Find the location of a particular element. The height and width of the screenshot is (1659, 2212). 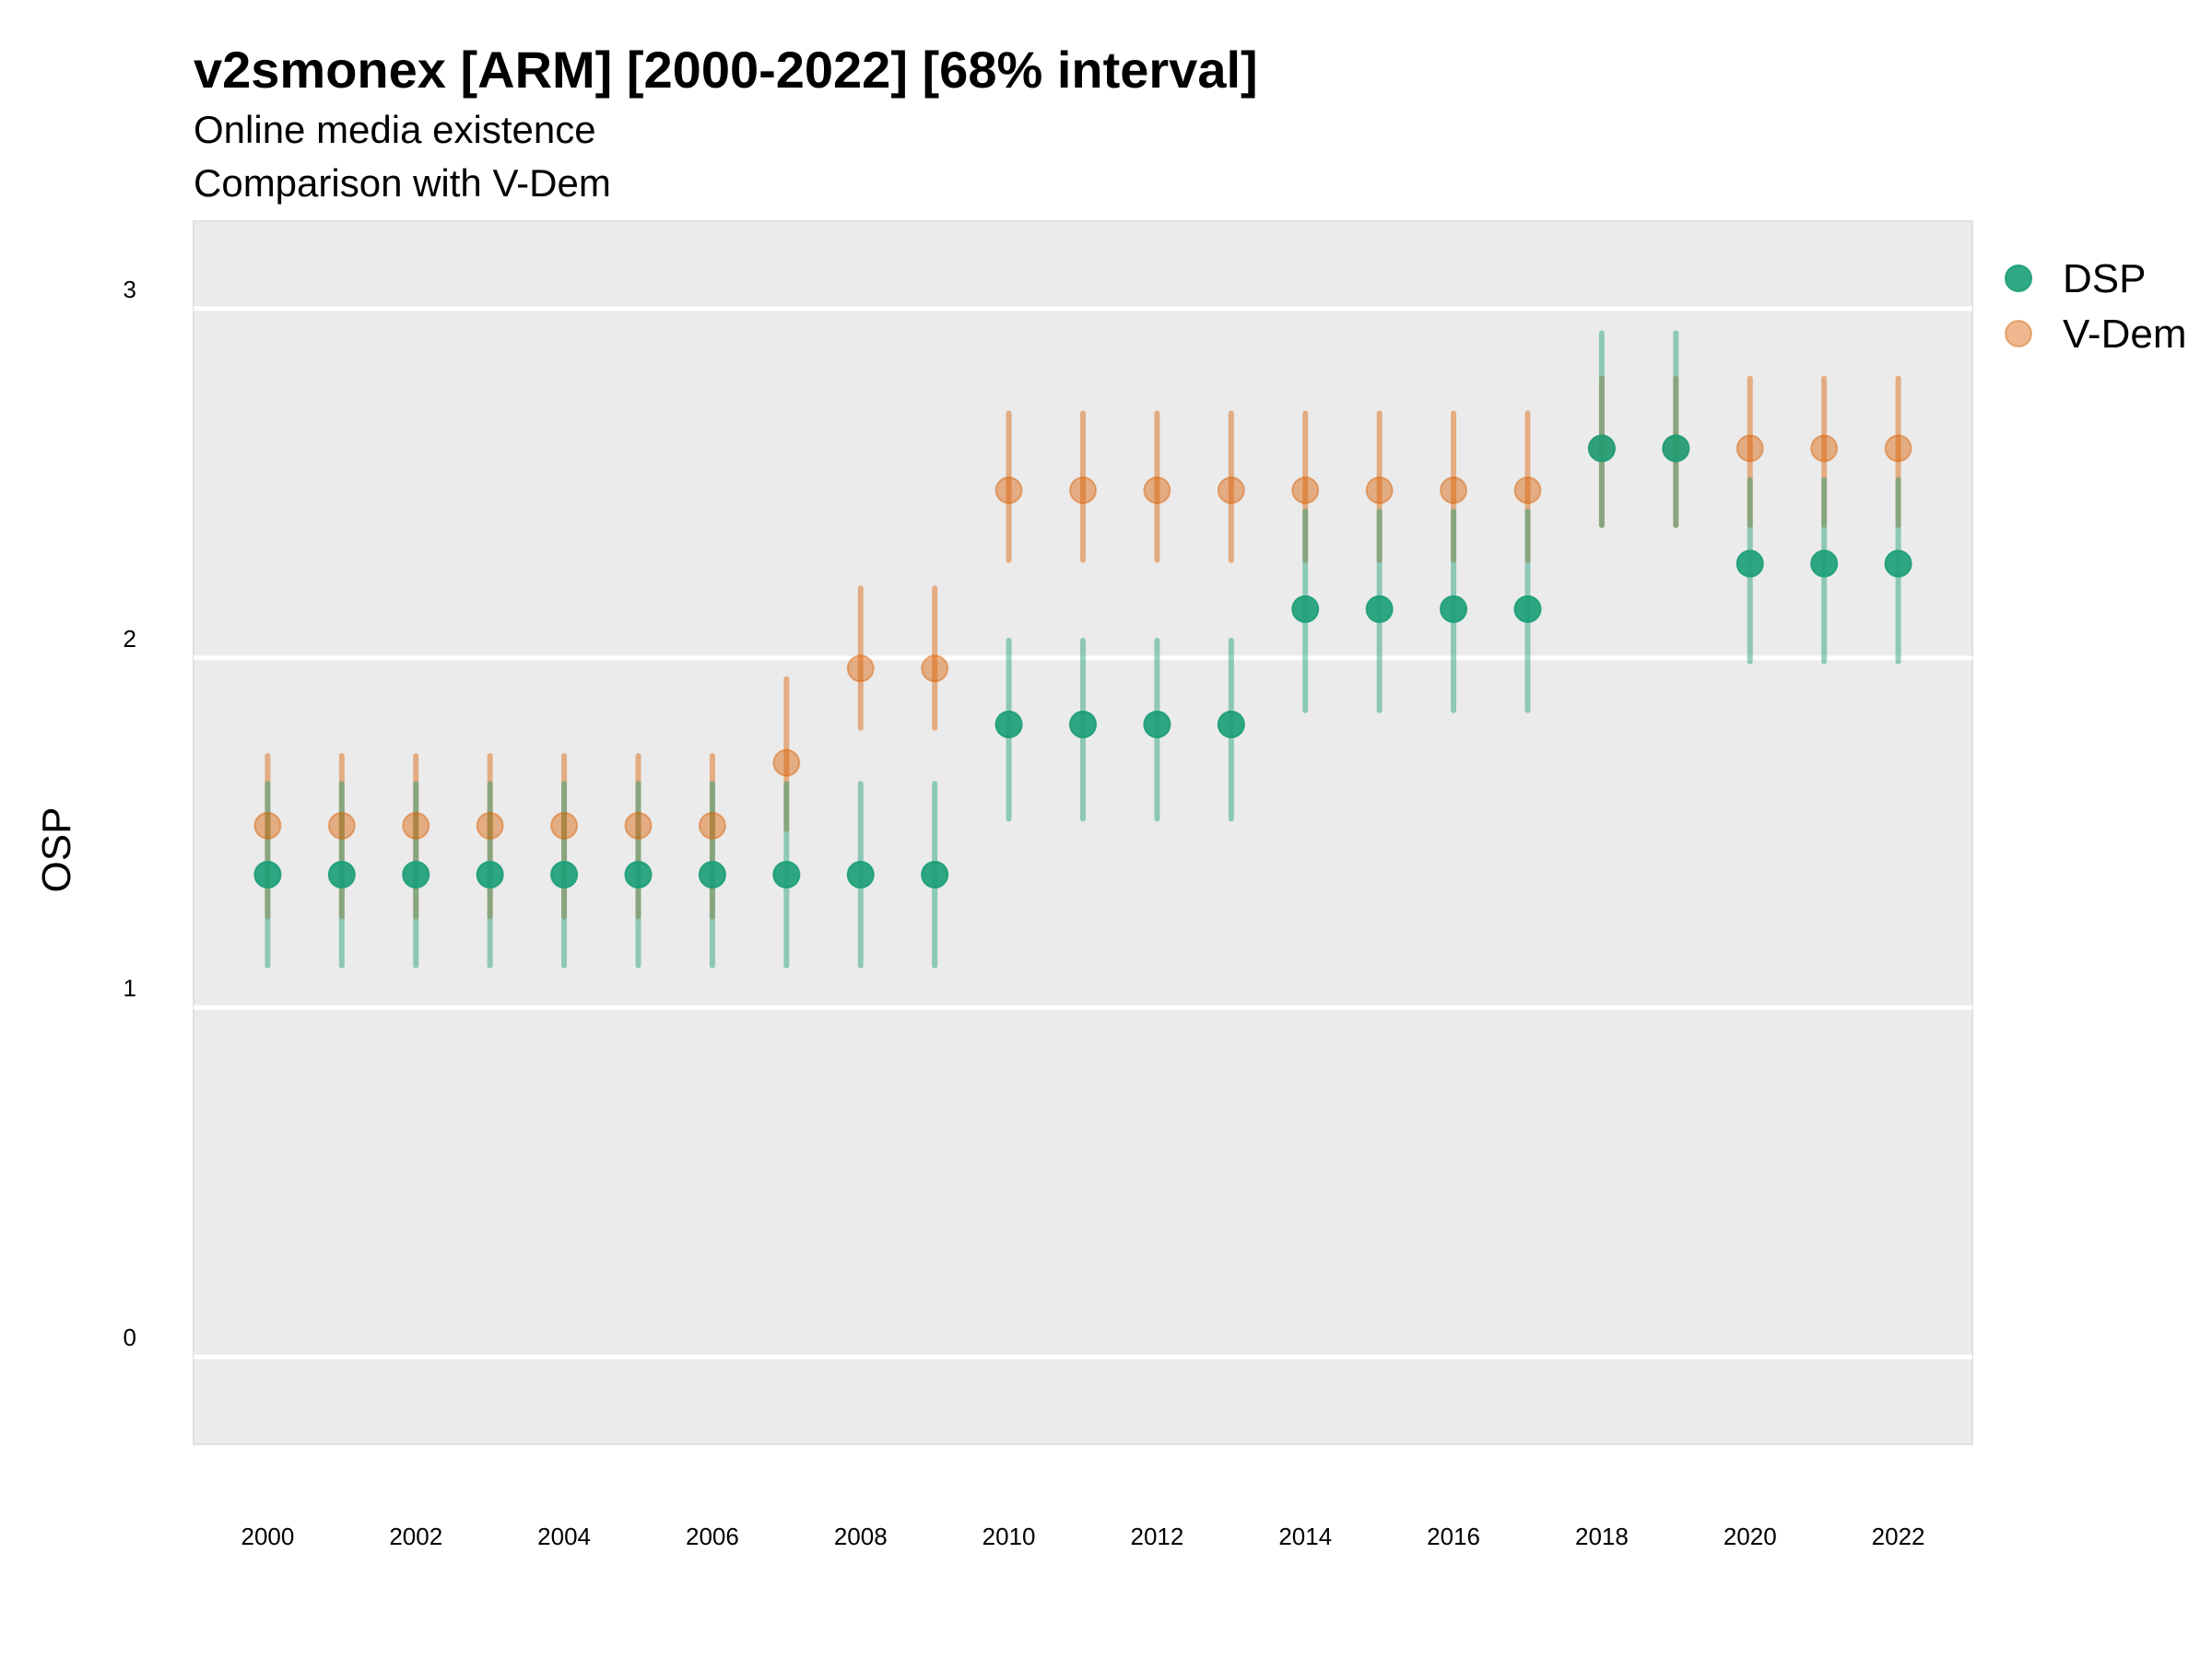

y-tick-label: 0 is located at coordinates (130, 1337).